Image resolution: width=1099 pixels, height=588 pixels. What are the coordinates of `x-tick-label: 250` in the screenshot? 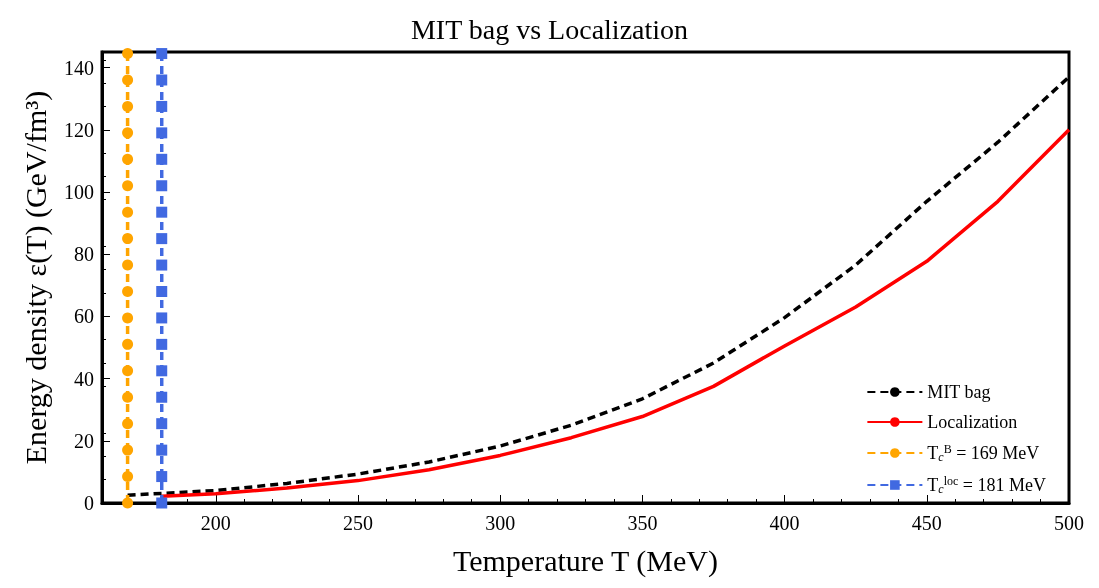 It's located at (357, 523).